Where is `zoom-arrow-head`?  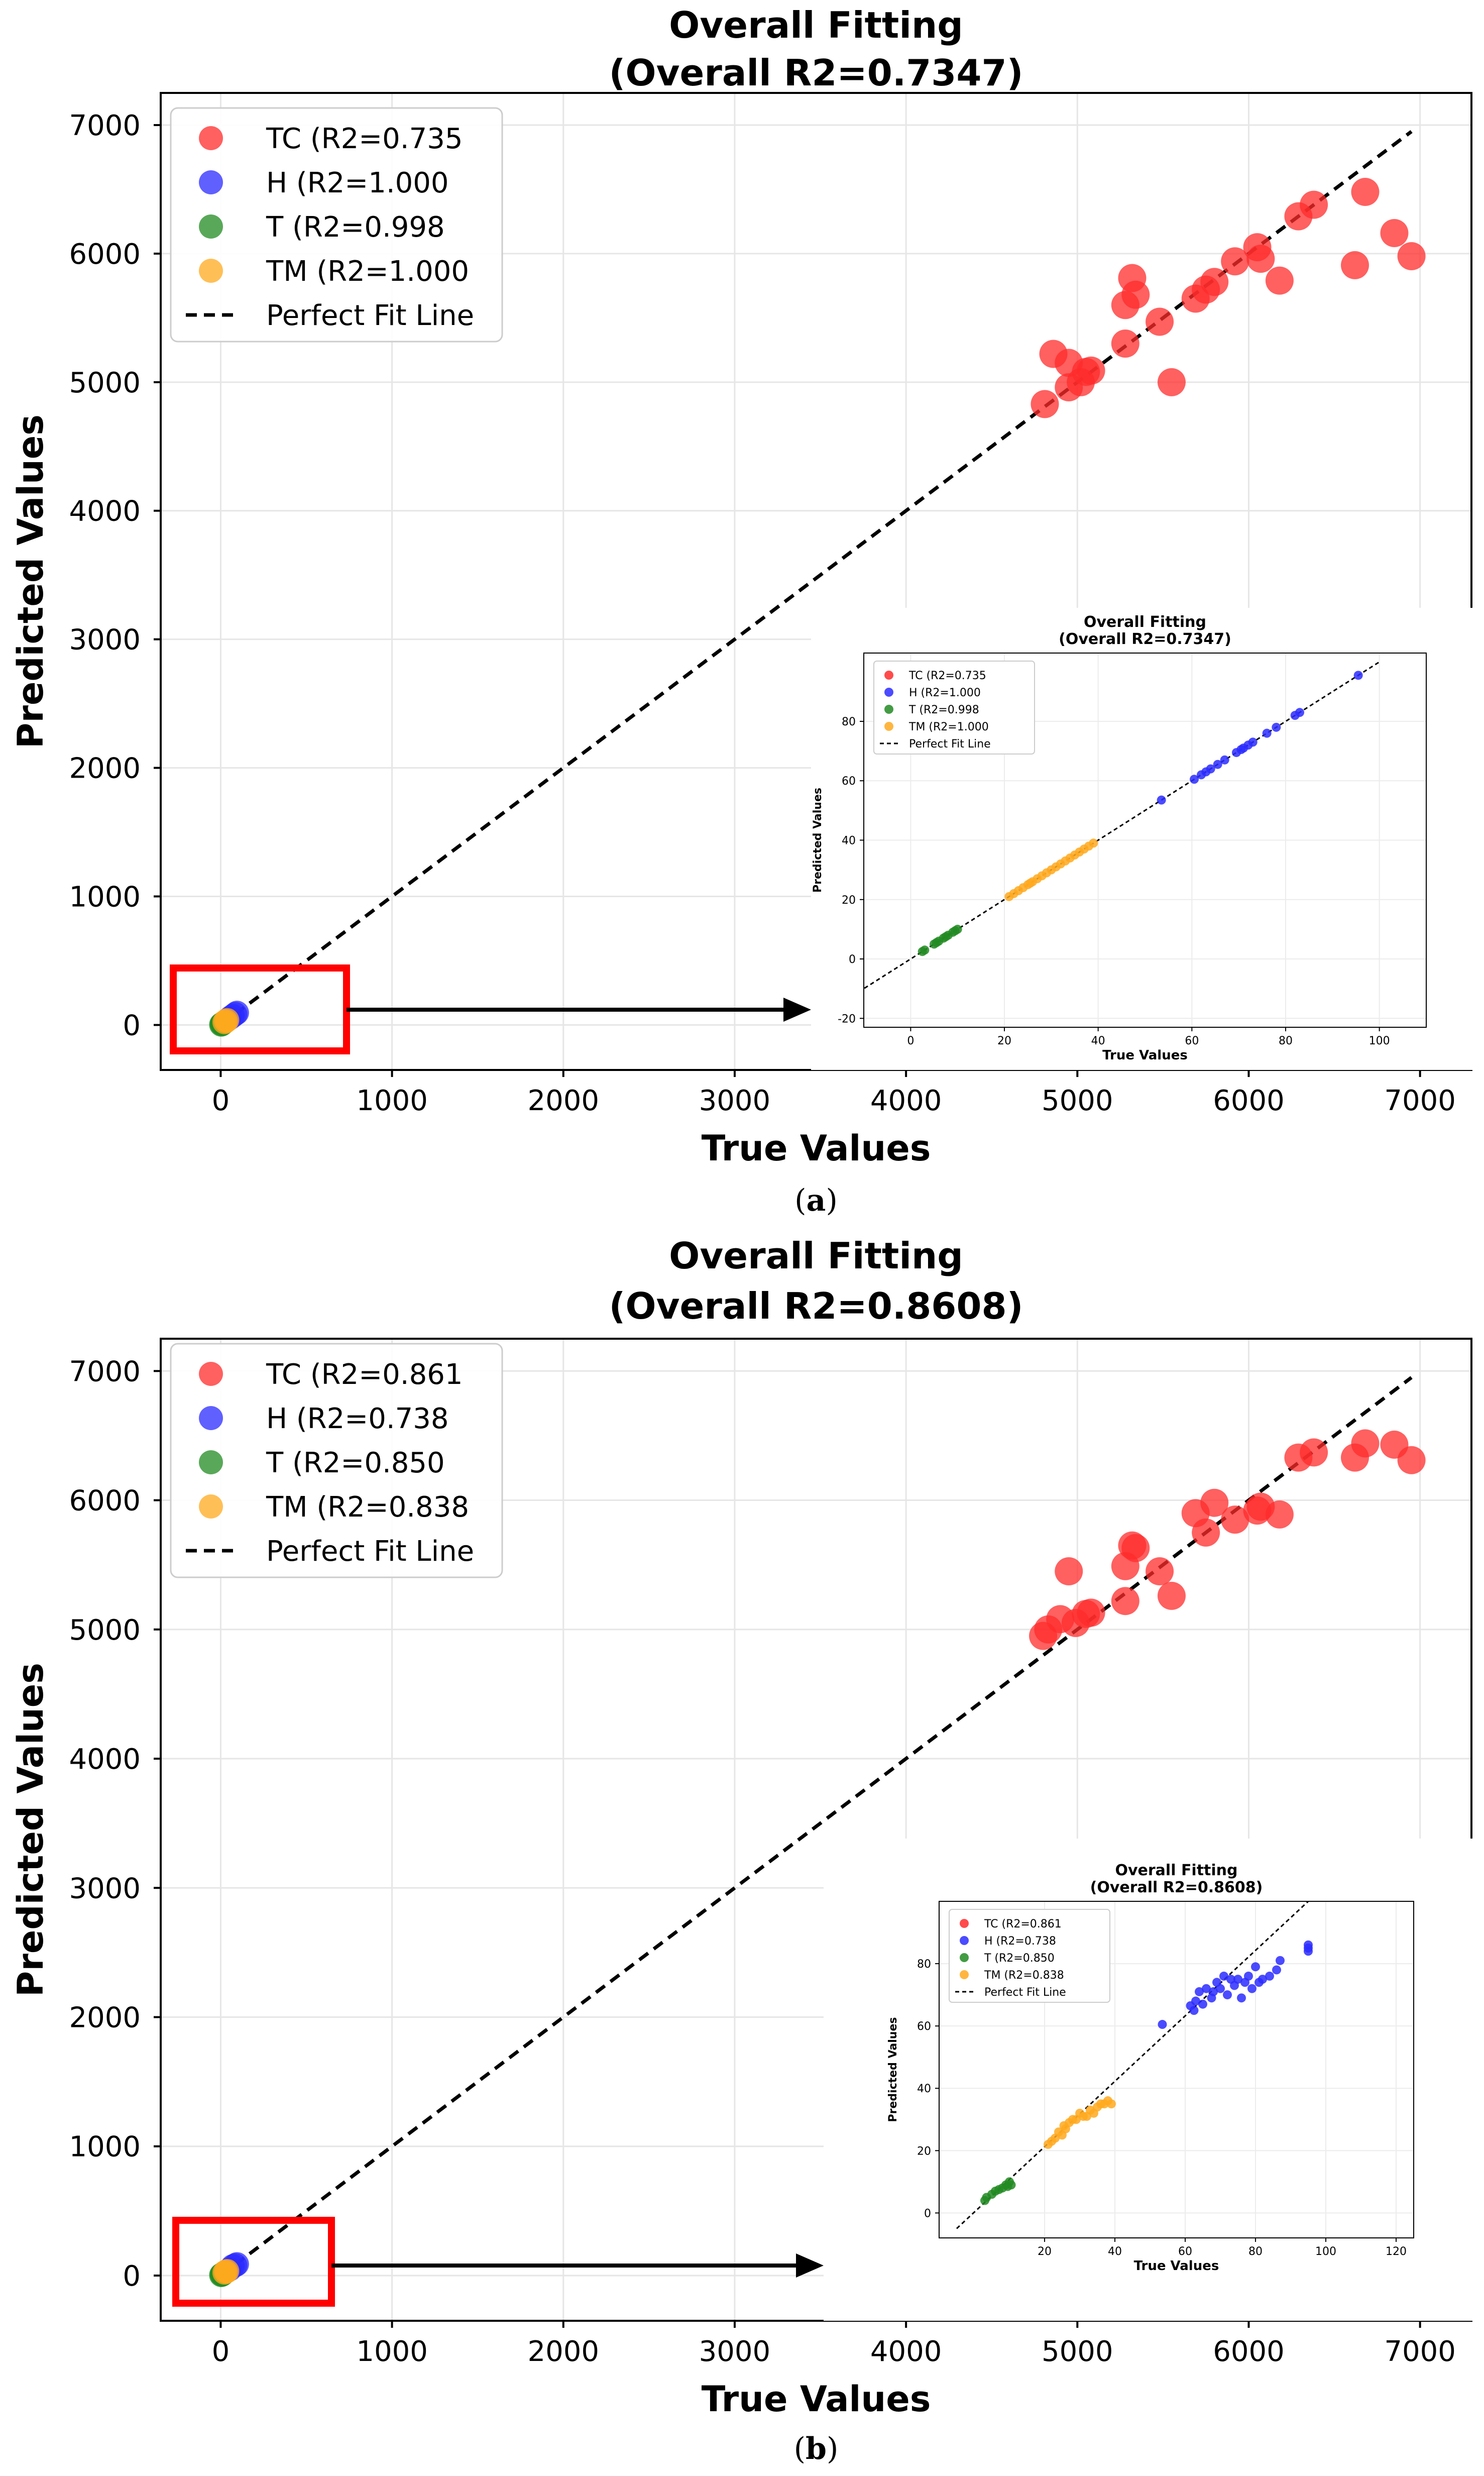
zoom-arrow-head is located at coordinates (797, 1010).